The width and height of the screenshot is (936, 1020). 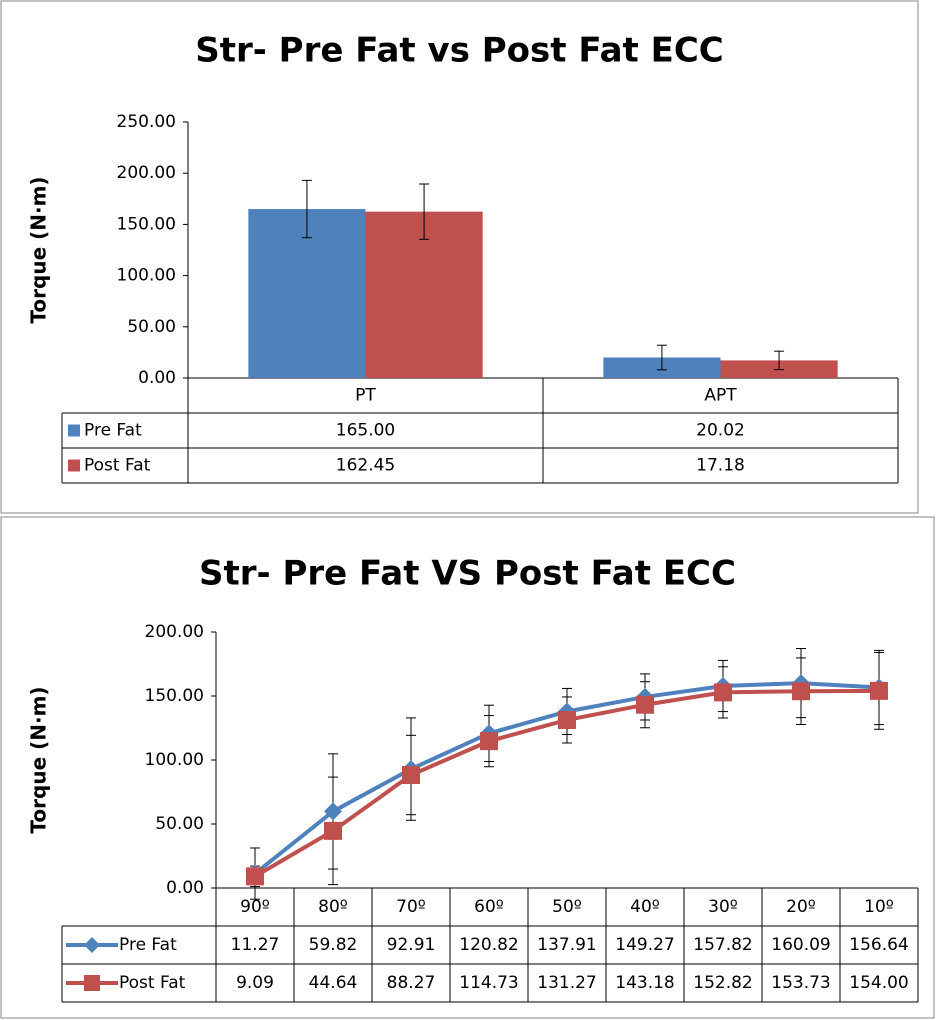 What do you see at coordinates (146, 122) in the screenshot?
I see `y-tick-label: 250.00` at bounding box center [146, 122].